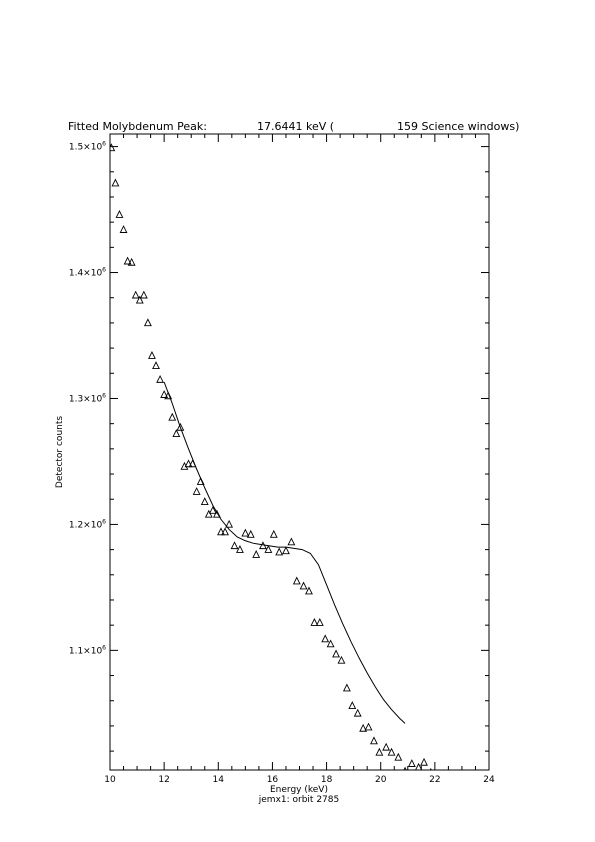 The width and height of the screenshot is (595, 842). Describe the element at coordinates (295, 126) in the screenshot. I see `chart-title-part2: 17.6441 keV (` at that location.